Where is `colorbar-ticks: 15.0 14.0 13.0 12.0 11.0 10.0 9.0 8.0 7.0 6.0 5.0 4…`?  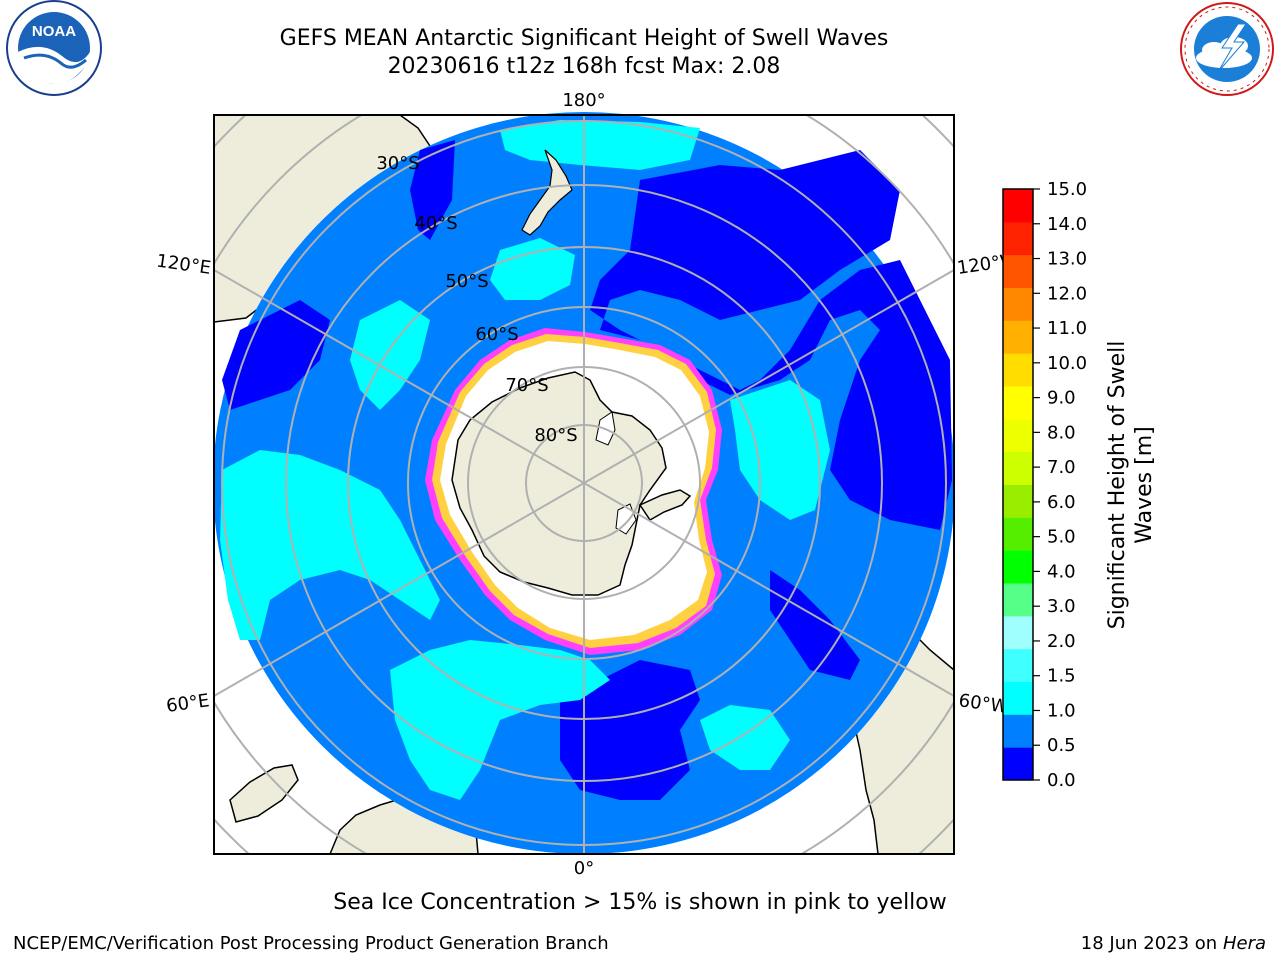
colorbar-ticks: 15.0 14.0 13.0 12.0 11.0 10.0 9.0 8.0 7.0 6.0 5.0 4… is located at coordinates (1060, 485).